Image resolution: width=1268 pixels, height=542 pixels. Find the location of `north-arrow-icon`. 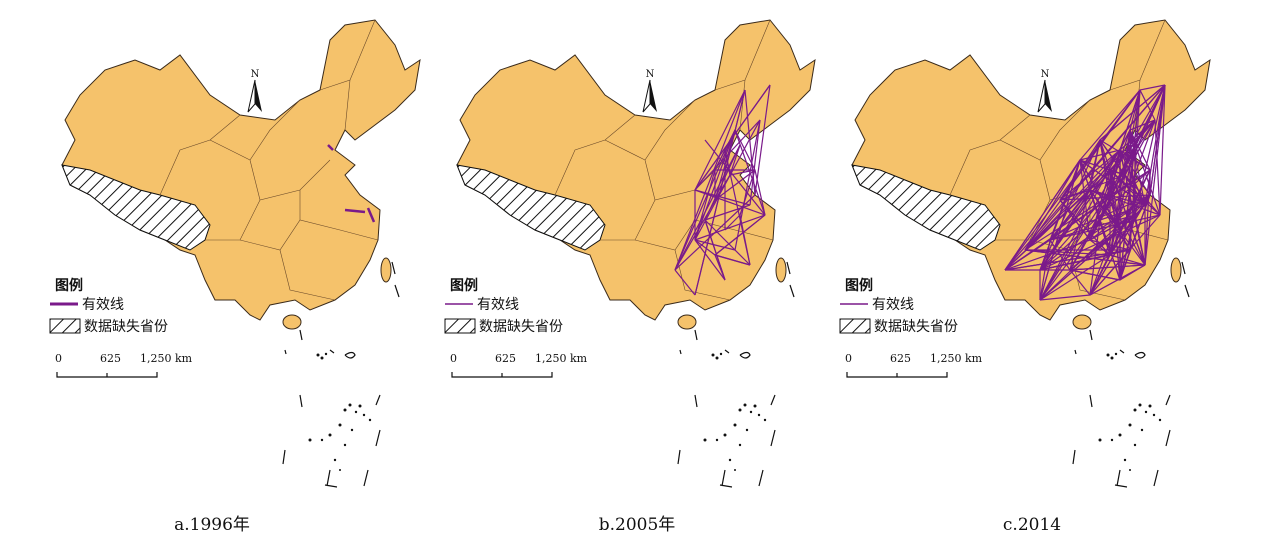

north-arrow-icon is located at coordinates (1044, 96).